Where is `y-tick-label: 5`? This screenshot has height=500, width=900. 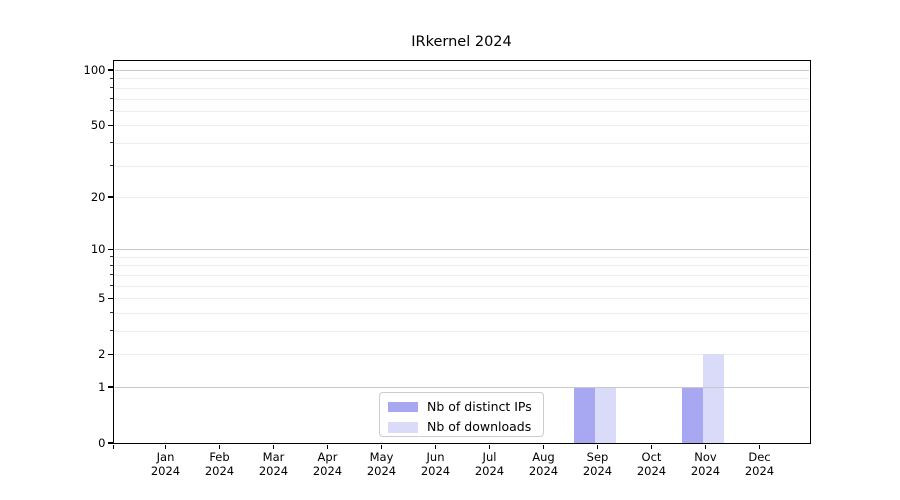
y-tick-label: 5 is located at coordinates (102, 298).